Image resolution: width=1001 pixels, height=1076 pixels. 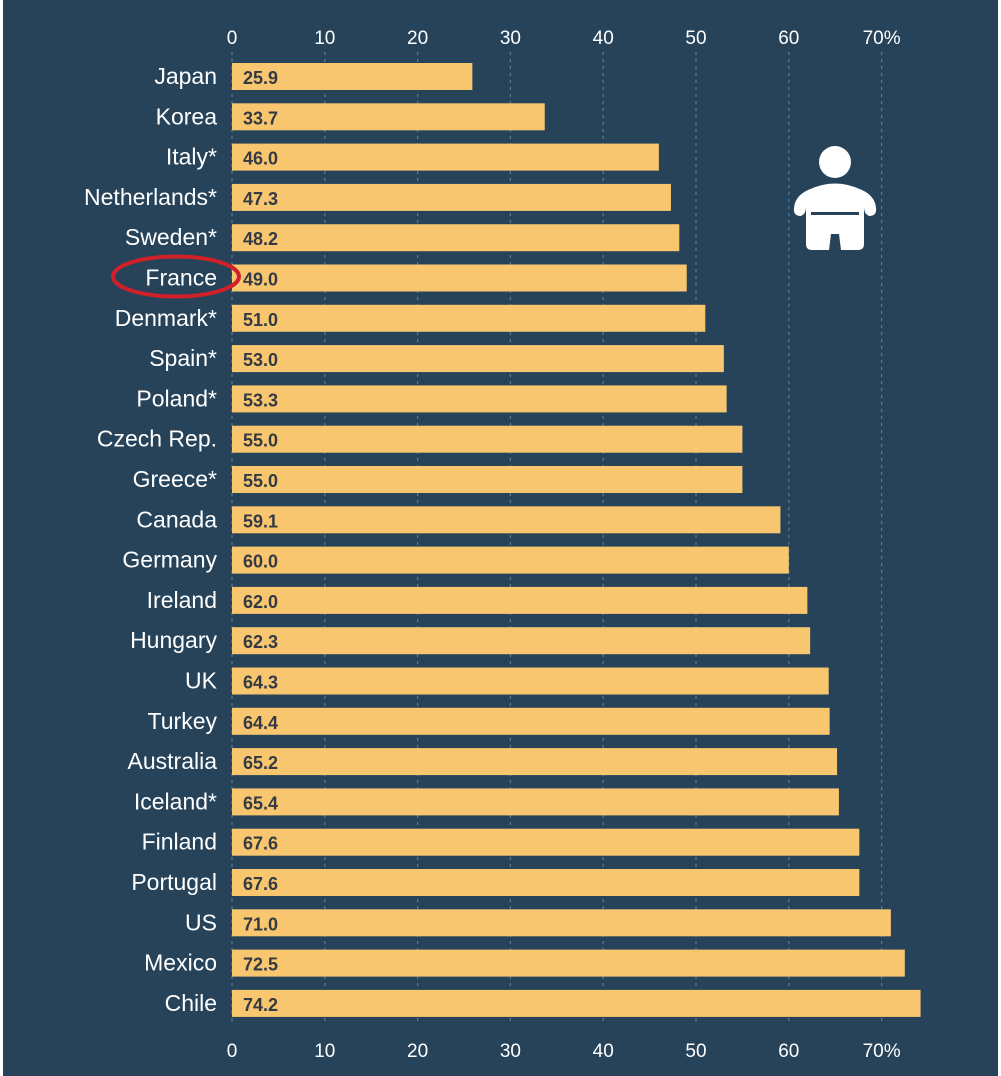 I want to click on x-axis-top: 0 10 20 30 40 50 60 70%, so click(x=564, y=38).